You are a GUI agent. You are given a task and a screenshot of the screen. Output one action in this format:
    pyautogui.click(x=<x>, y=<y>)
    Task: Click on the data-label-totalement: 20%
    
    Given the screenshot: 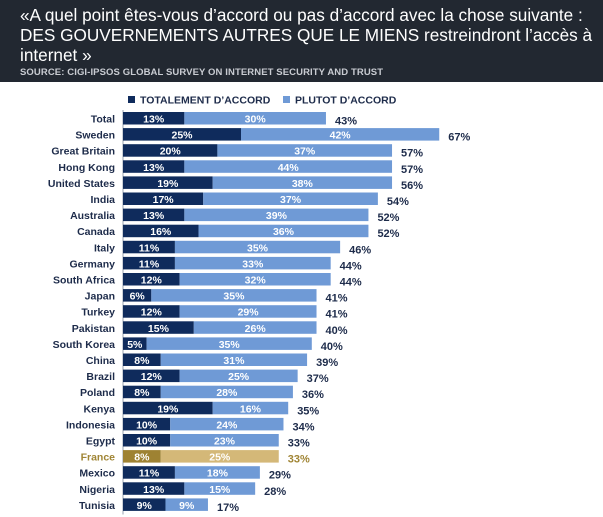 What is the action you would take?
    pyautogui.click(x=171, y=152)
    